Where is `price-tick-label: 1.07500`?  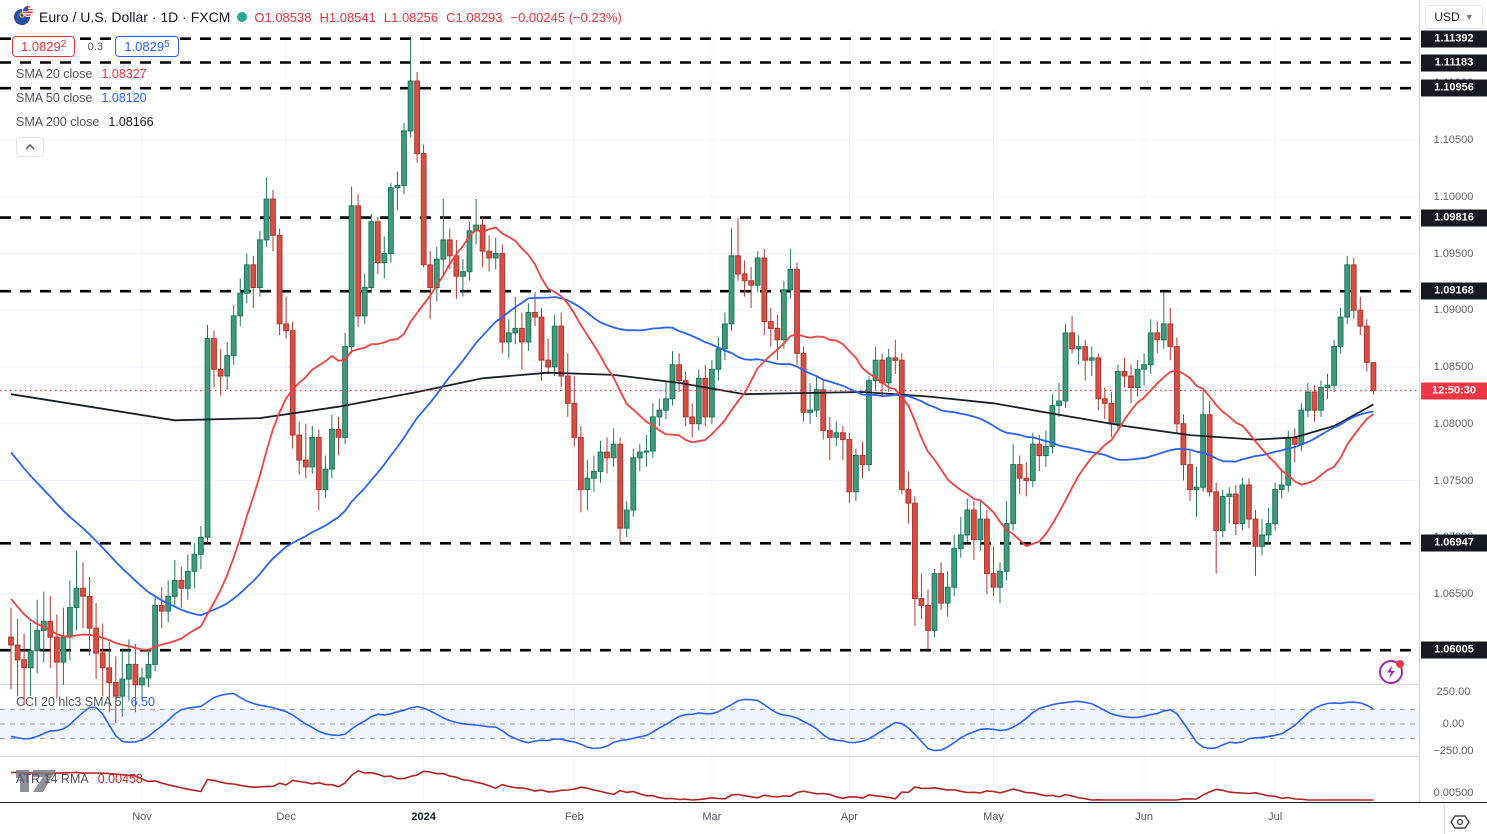 price-tick-label: 1.07500 is located at coordinates (1453, 480).